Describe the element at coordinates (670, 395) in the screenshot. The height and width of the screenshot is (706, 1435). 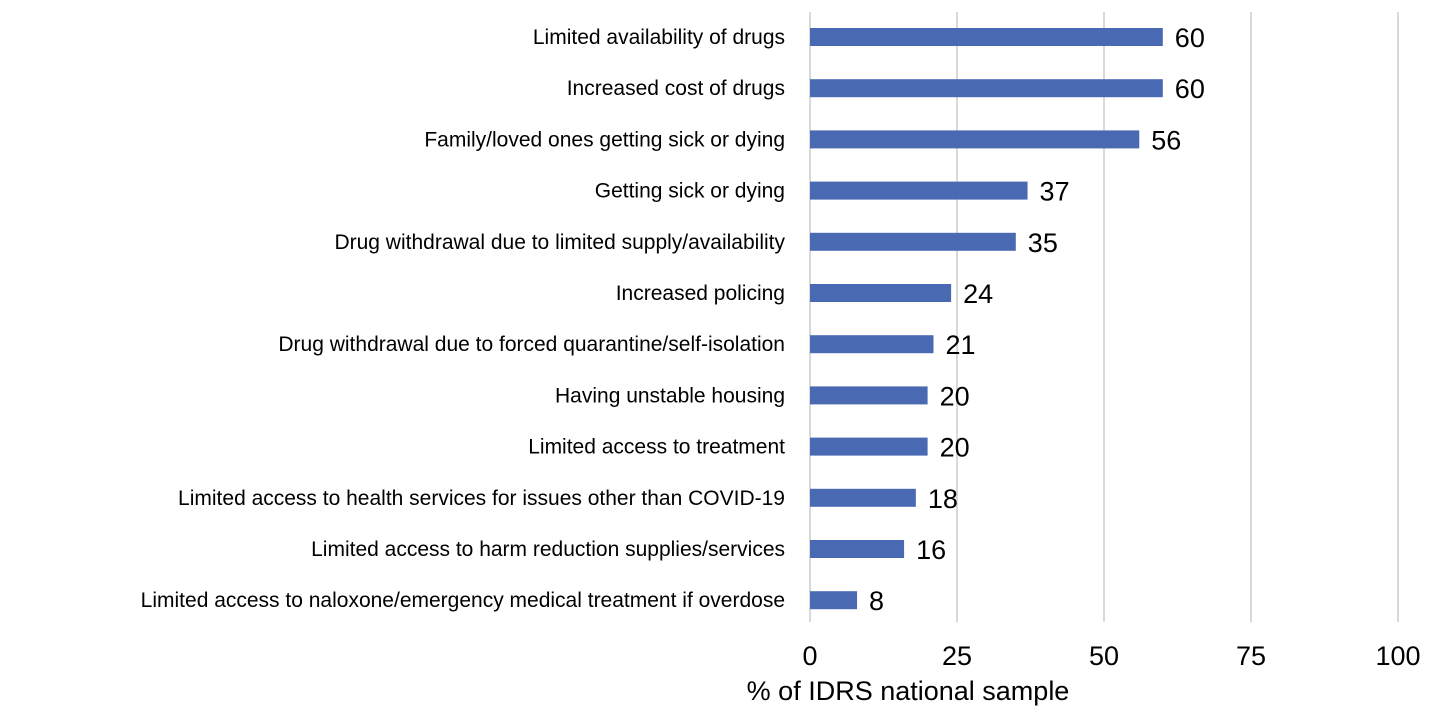
I see `category-label: Having unstable housing` at that location.